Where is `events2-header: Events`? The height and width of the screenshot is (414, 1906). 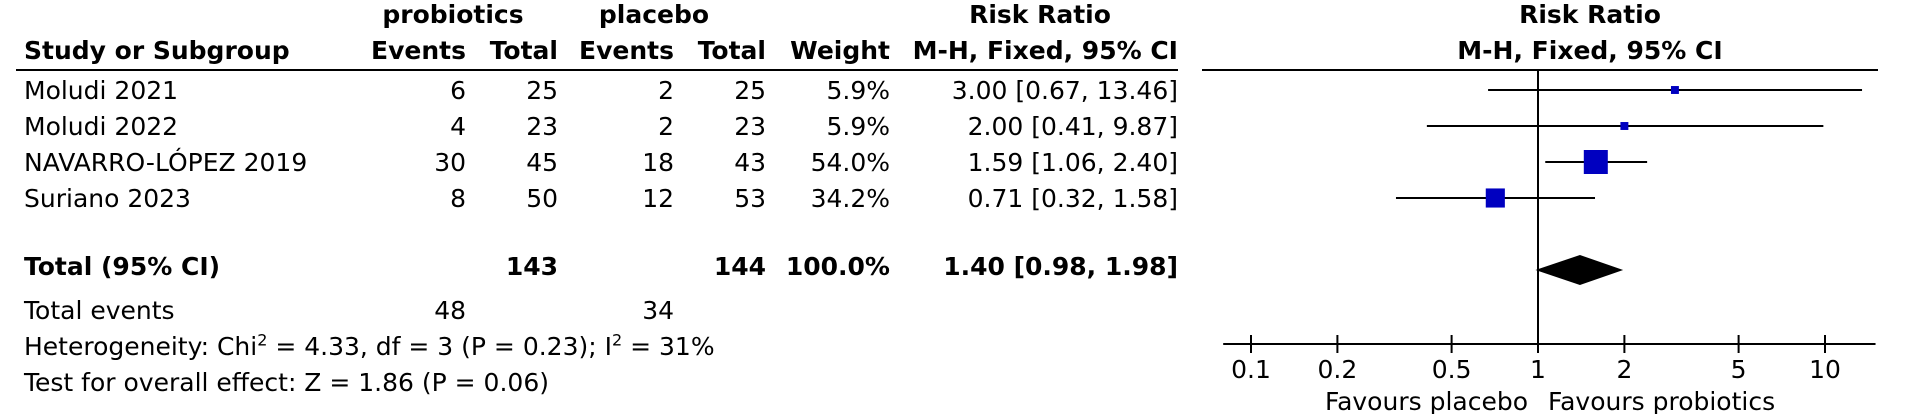
events2-header: Events is located at coordinates (626, 50).